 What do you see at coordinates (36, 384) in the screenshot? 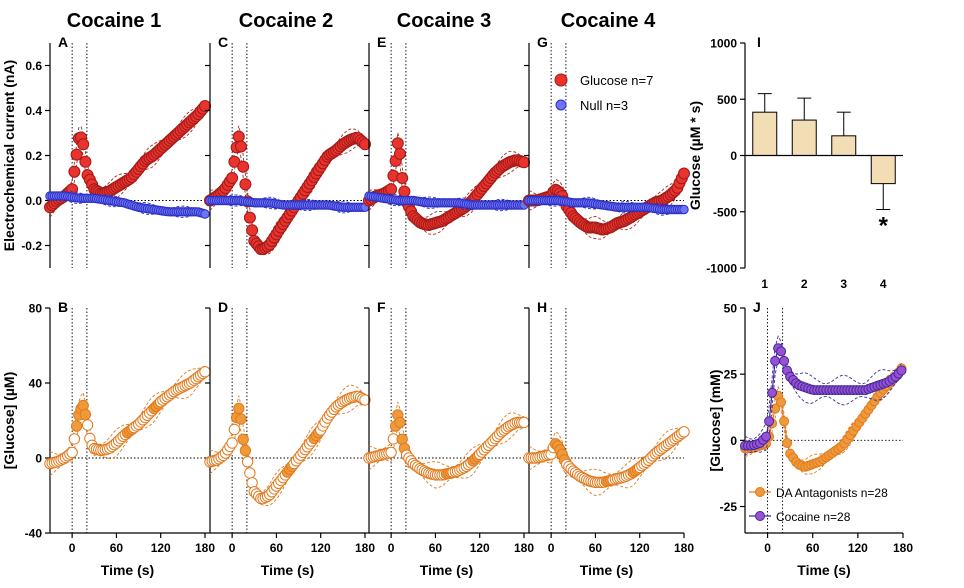
I see `y-tick-label: 40` at bounding box center [36, 384].